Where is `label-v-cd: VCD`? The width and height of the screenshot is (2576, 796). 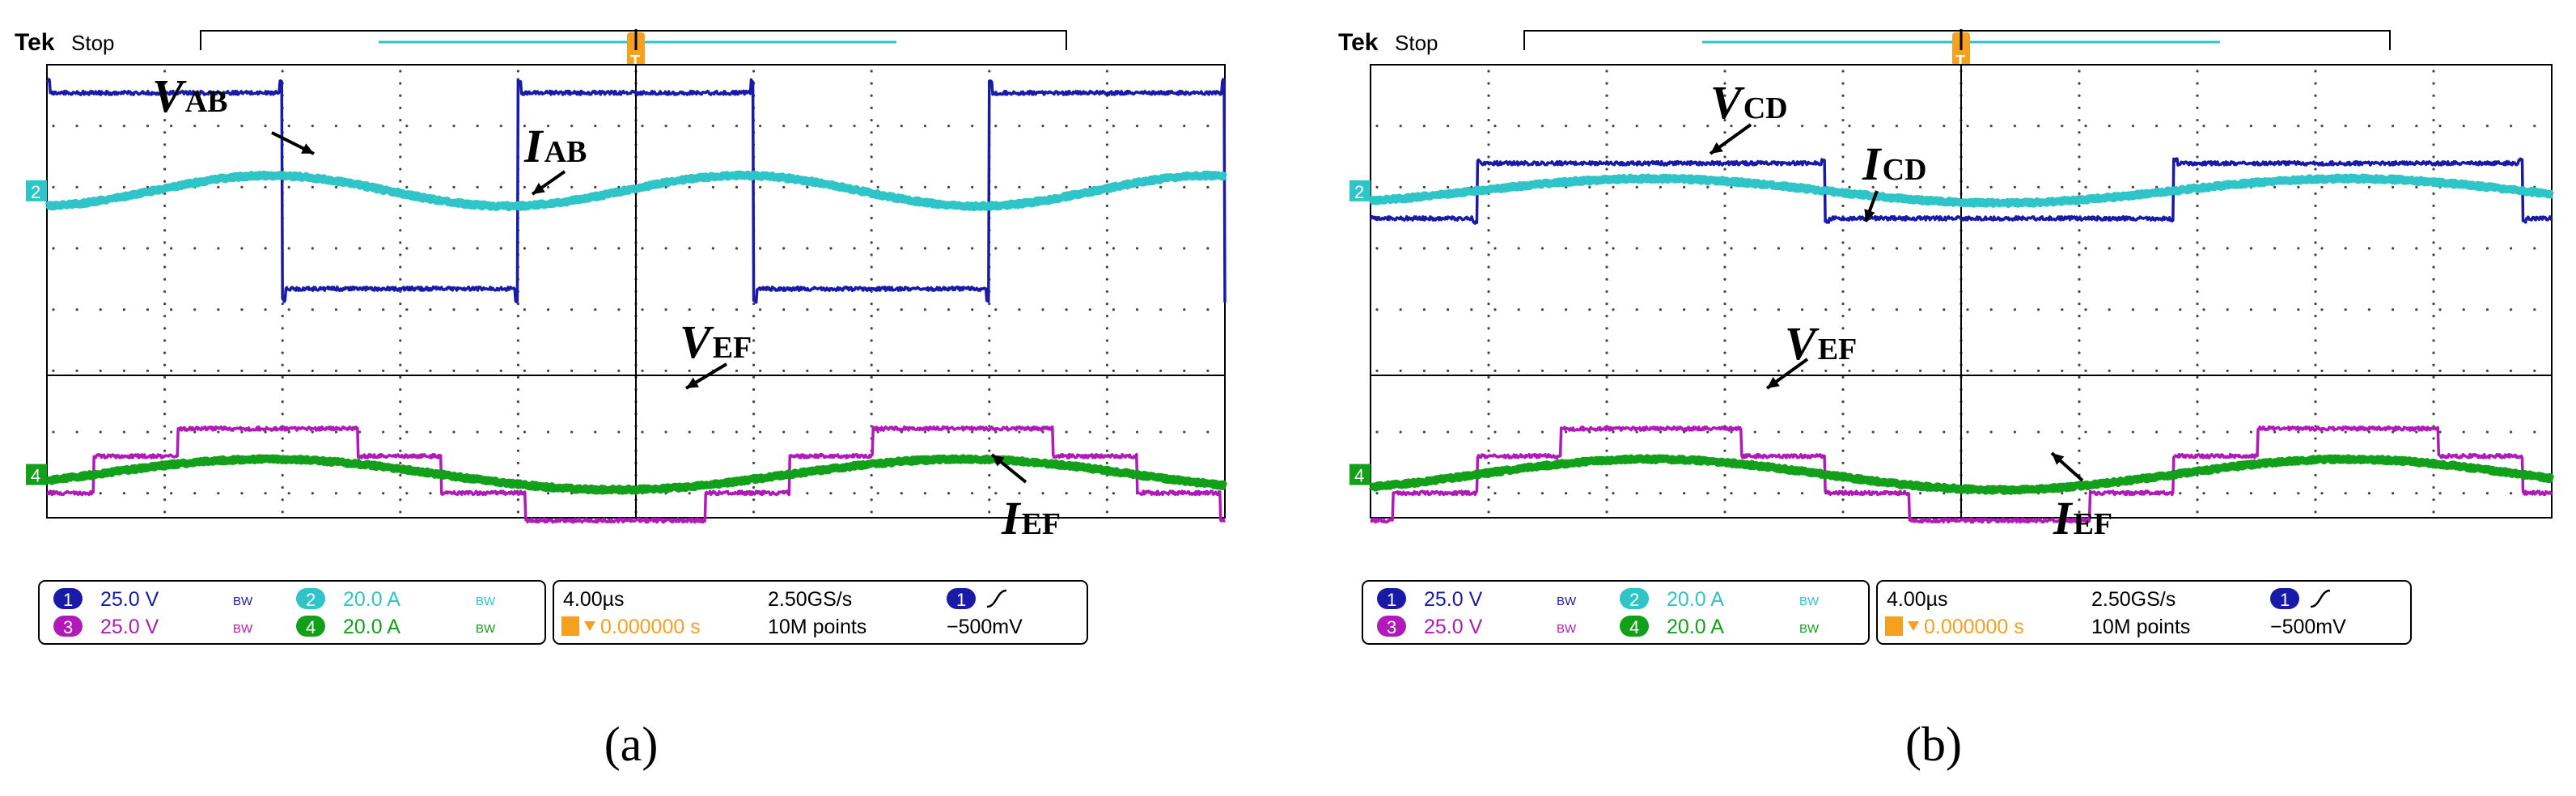 label-v-cd: VCD is located at coordinates (1748, 115).